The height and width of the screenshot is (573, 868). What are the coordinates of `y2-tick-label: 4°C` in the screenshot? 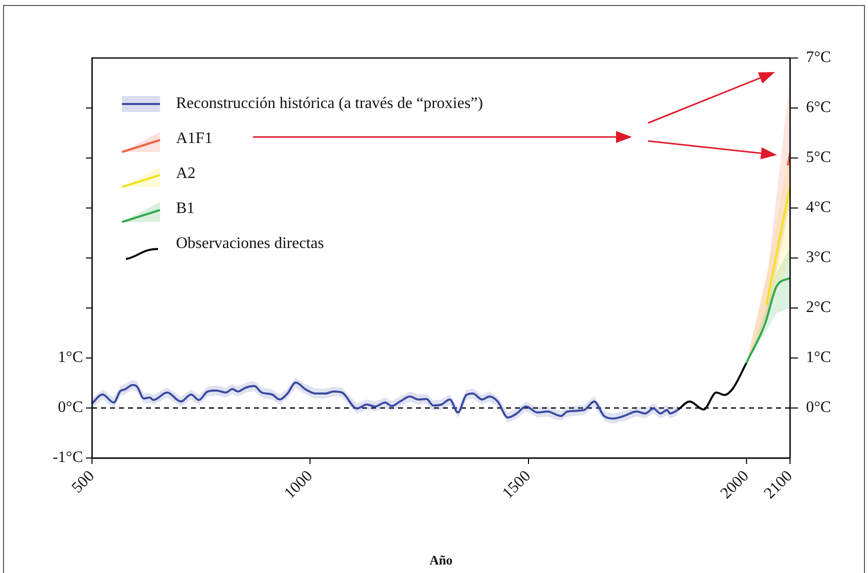 It's located at (819, 207).